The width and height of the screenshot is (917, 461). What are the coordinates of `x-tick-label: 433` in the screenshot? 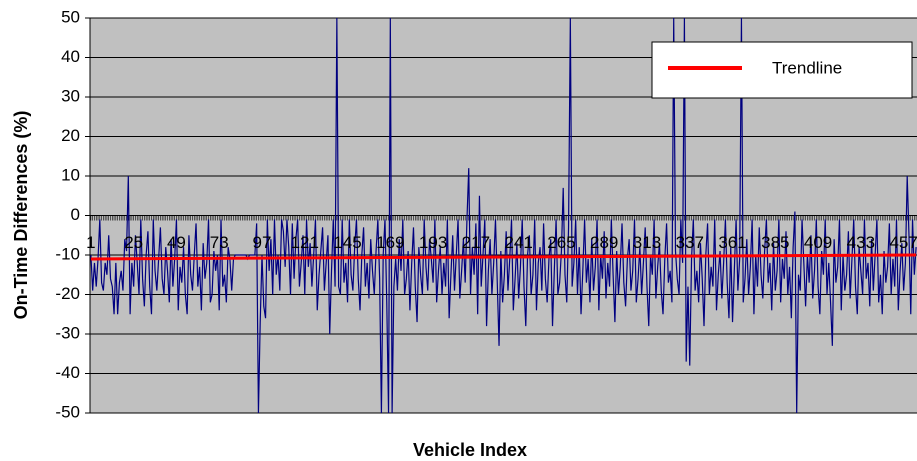 It's located at (861, 242).